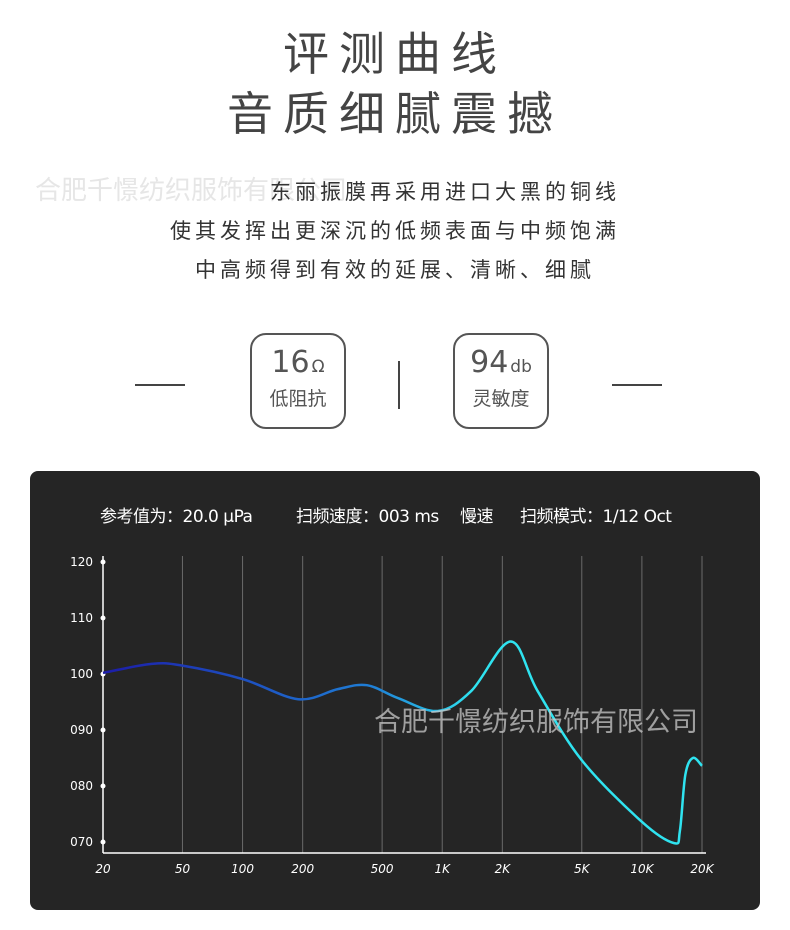  Describe the element at coordinates (382, 869) in the screenshot. I see `x-tick-label: 500` at that location.